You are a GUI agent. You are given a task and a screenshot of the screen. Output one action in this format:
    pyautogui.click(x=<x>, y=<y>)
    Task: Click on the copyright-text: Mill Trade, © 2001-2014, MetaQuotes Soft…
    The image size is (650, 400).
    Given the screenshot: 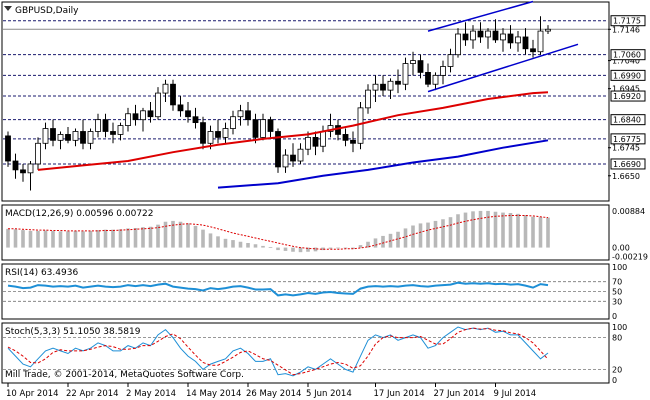 What is the action you would take?
    pyautogui.click(x=124, y=375)
    